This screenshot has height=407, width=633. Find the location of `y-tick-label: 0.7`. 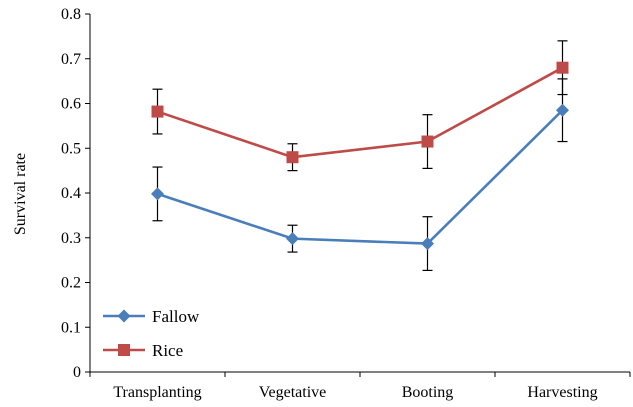

y-tick-label: 0.7 is located at coordinates (71, 59).